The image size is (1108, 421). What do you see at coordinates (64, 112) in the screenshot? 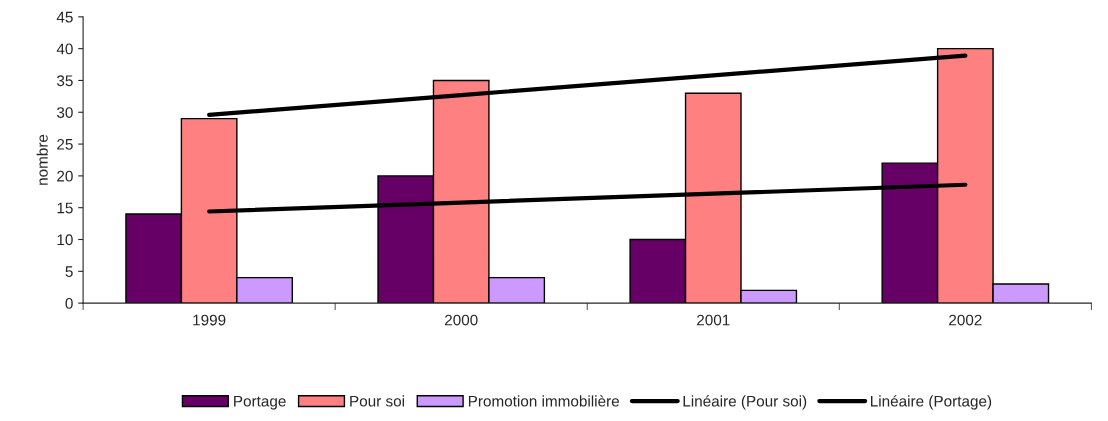
I see `y-tick-label: 30` at bounding box center [64, 112].